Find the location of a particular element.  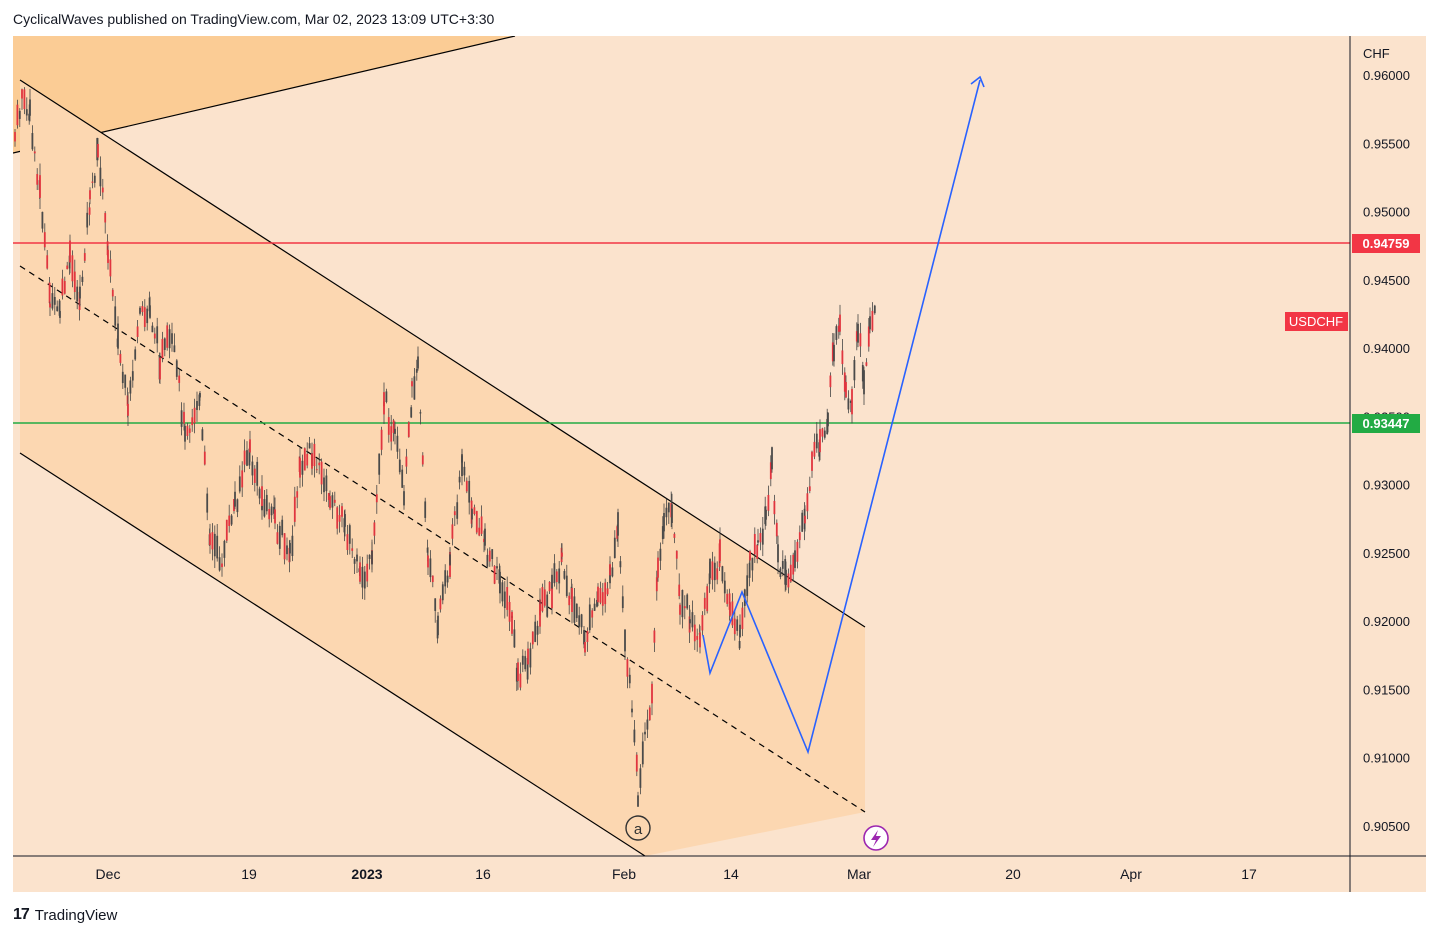

x-tick-label: Mar is located at coordinates (859, 874).